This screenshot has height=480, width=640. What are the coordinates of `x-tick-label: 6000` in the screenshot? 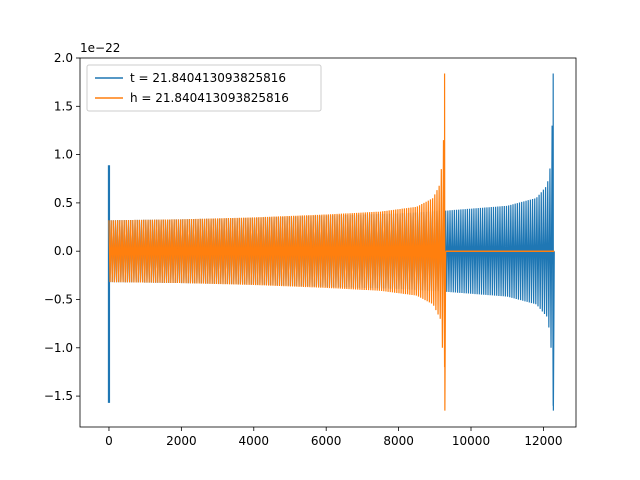 It's located at (326, 441).